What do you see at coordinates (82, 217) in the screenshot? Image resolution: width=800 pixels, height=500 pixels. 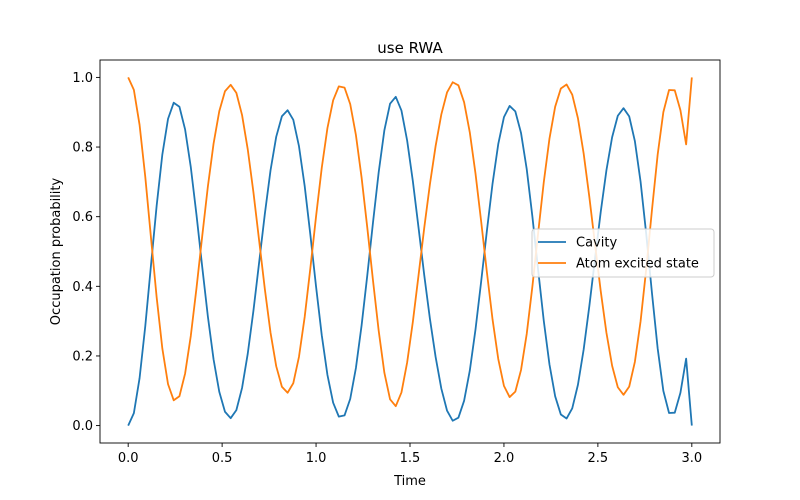 I see `y-tick-label: 0.6` at bounding box center [82, 217].